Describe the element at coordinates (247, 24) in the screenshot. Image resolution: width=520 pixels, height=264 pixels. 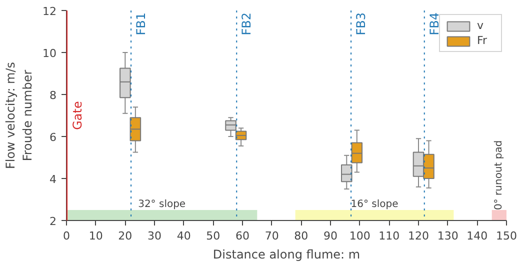
I see `ref-line-label: FB2` at that location.